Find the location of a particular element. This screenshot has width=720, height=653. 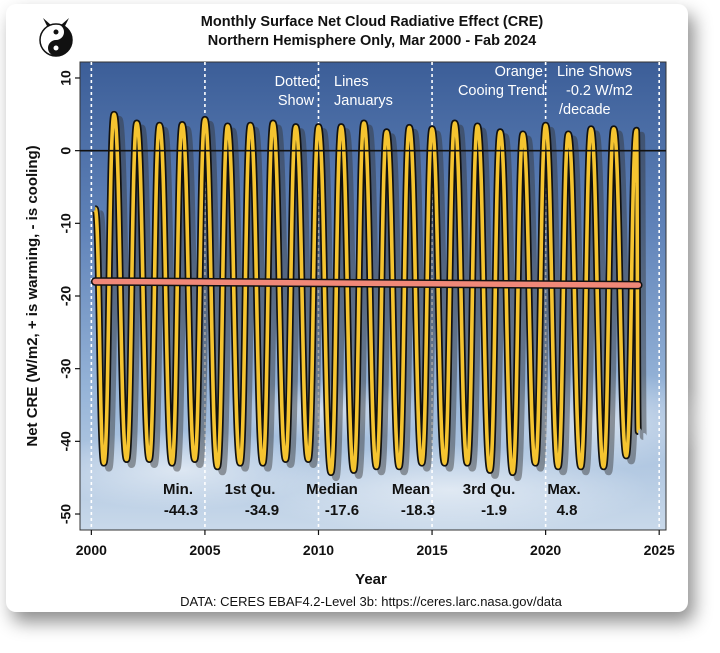

stat-1st-qu-value: -34.9 is located at coordinates (262, 510).